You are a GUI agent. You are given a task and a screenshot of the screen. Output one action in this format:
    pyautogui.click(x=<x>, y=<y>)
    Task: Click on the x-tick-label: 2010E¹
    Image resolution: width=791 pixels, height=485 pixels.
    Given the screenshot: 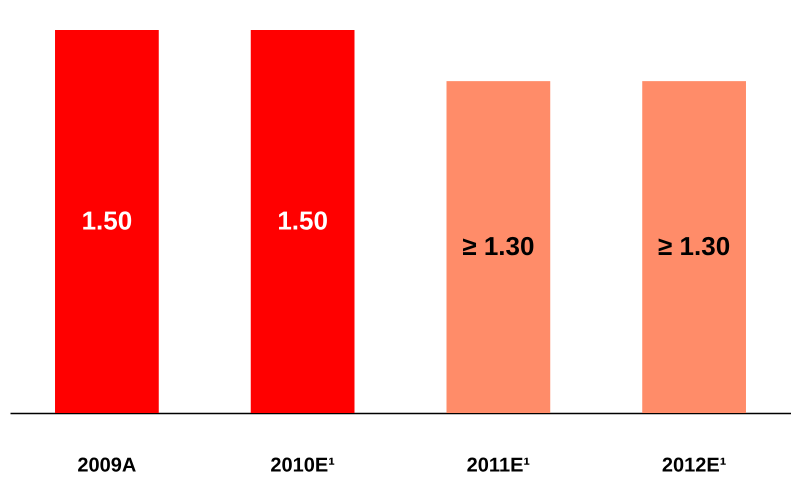 What is the action you would take?
    pyautogui.click(x=303, y=465)
    